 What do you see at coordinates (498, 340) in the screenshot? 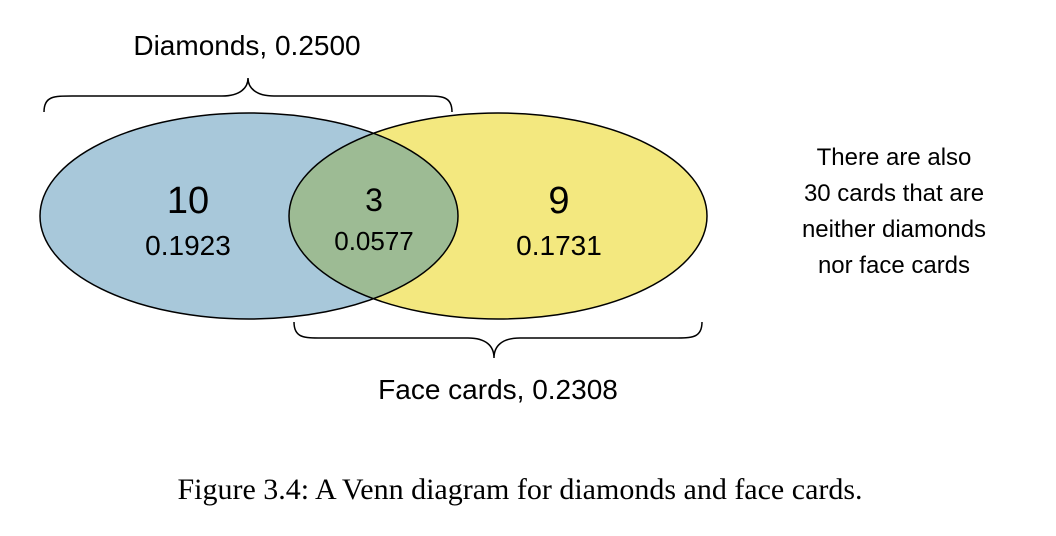
I see `face-cards-brace` at bounding box center [498, 340].